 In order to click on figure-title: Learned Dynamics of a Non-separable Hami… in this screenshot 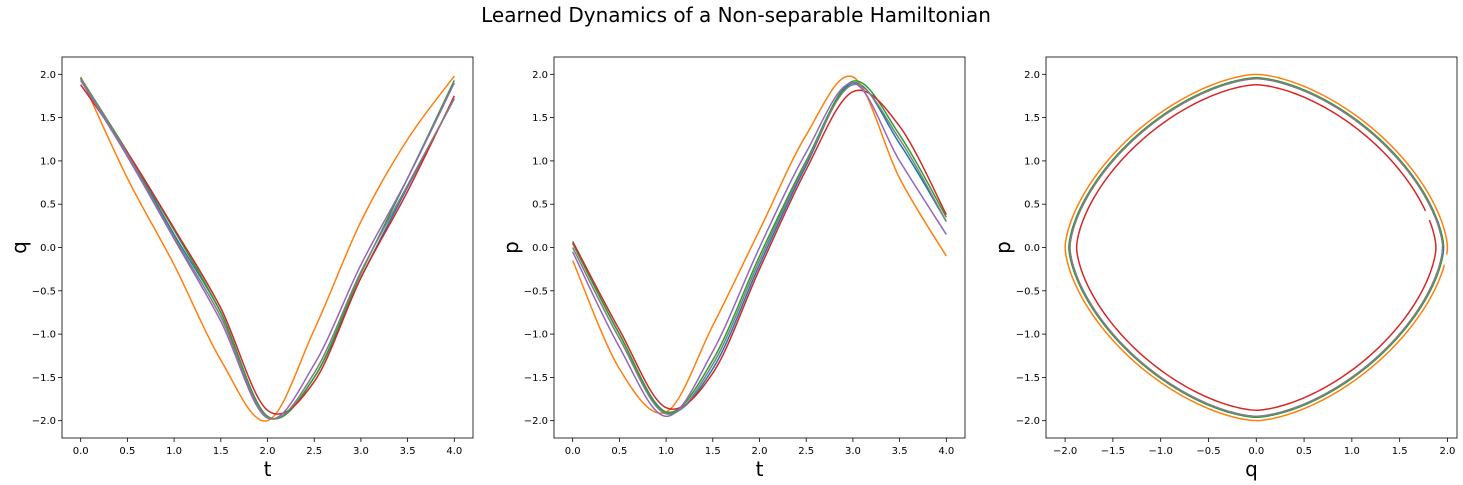, I will do `click(736, 15)`.